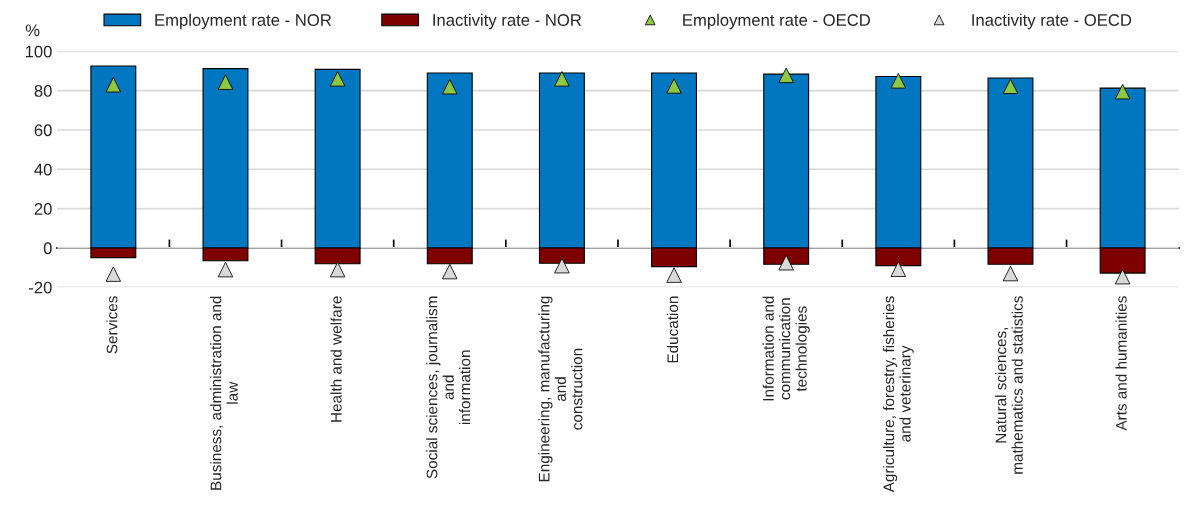  I want to click on legend-label: Inactivity rate - NOR, so click(507, 21).